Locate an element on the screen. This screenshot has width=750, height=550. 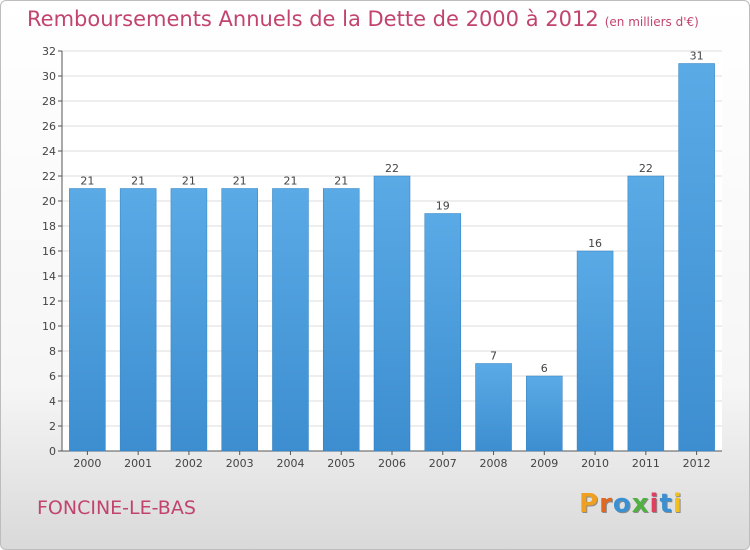
x-tick-label: 2012 is located at coordinates (697, 463).